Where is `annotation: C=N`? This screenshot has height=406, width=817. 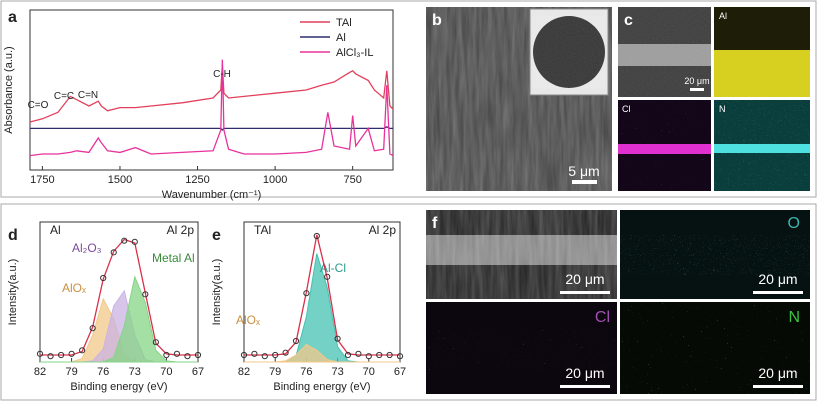
annotation: C=N is located at coordinates (88, 95).